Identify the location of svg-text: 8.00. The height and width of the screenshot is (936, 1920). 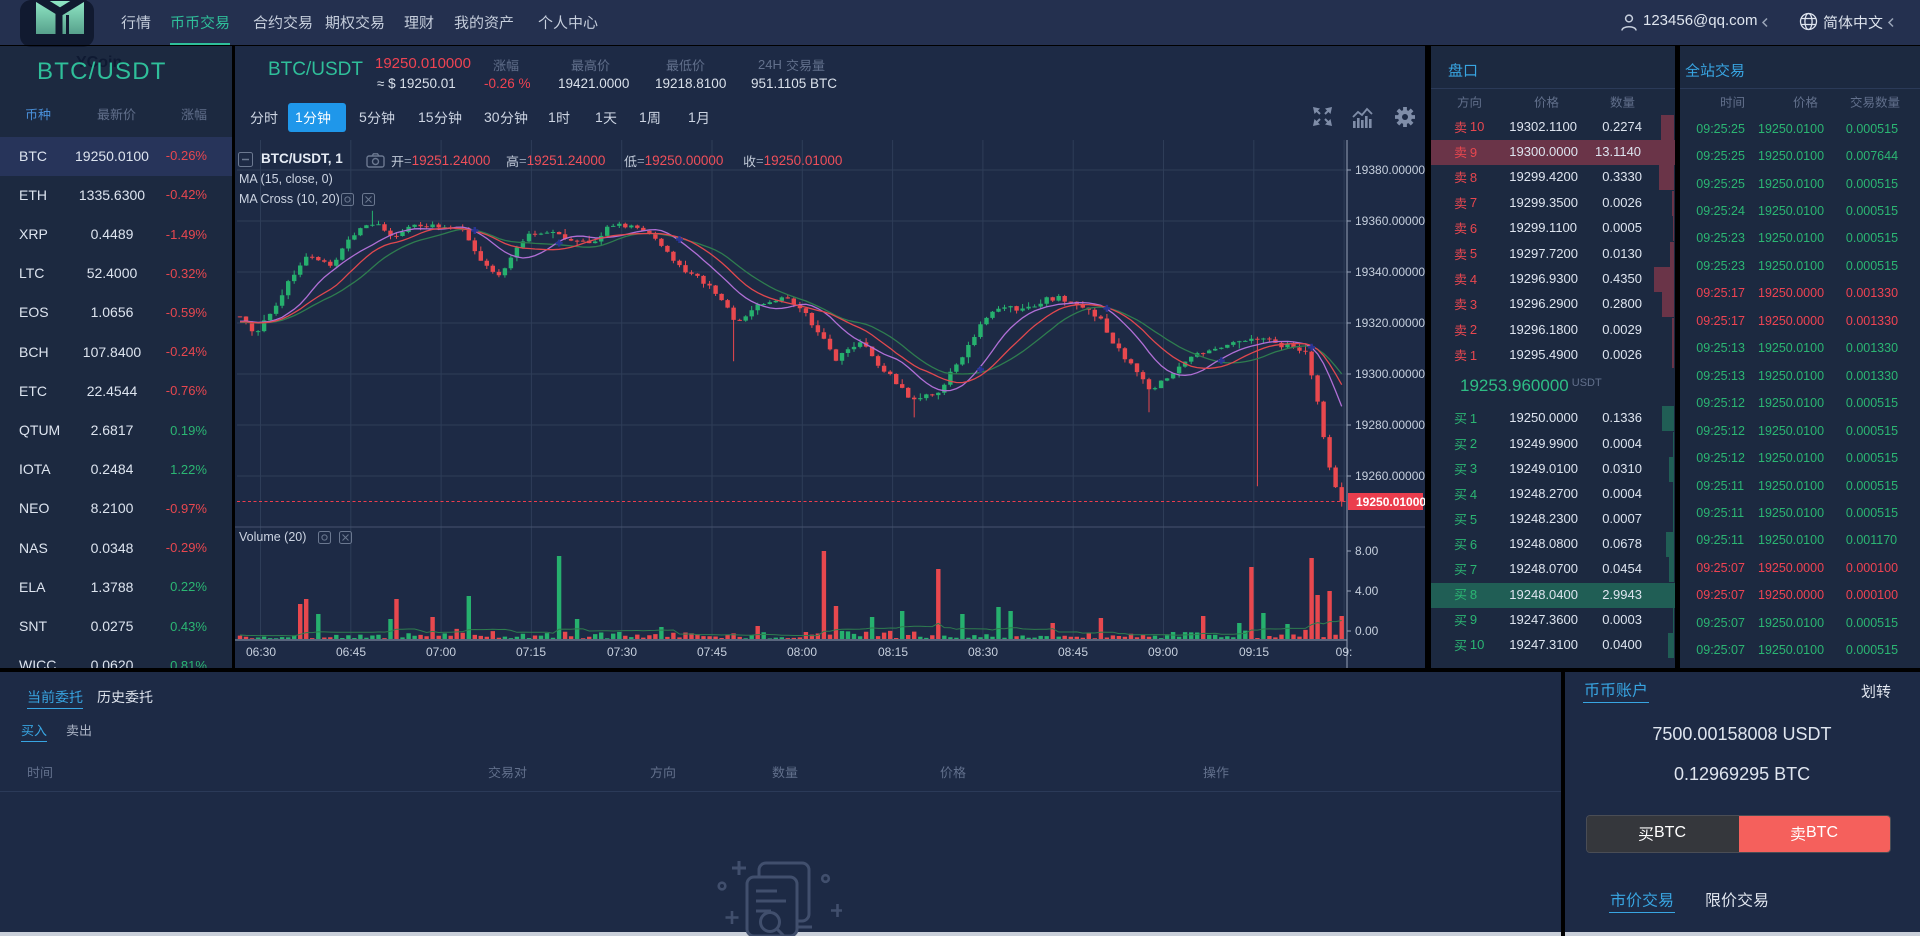
(1367, 551).